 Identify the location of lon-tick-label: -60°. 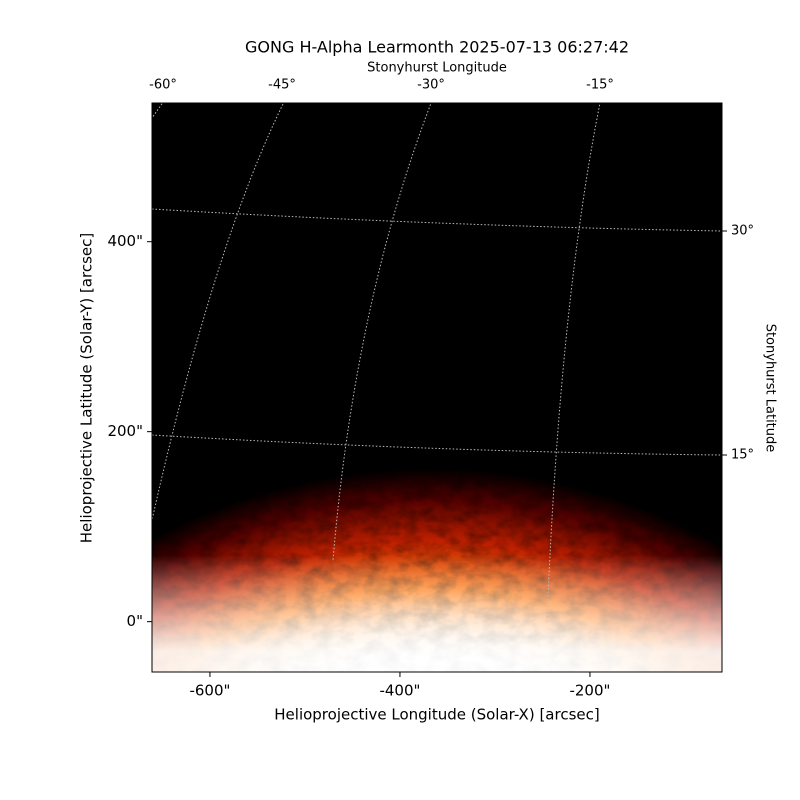
(163, 85).